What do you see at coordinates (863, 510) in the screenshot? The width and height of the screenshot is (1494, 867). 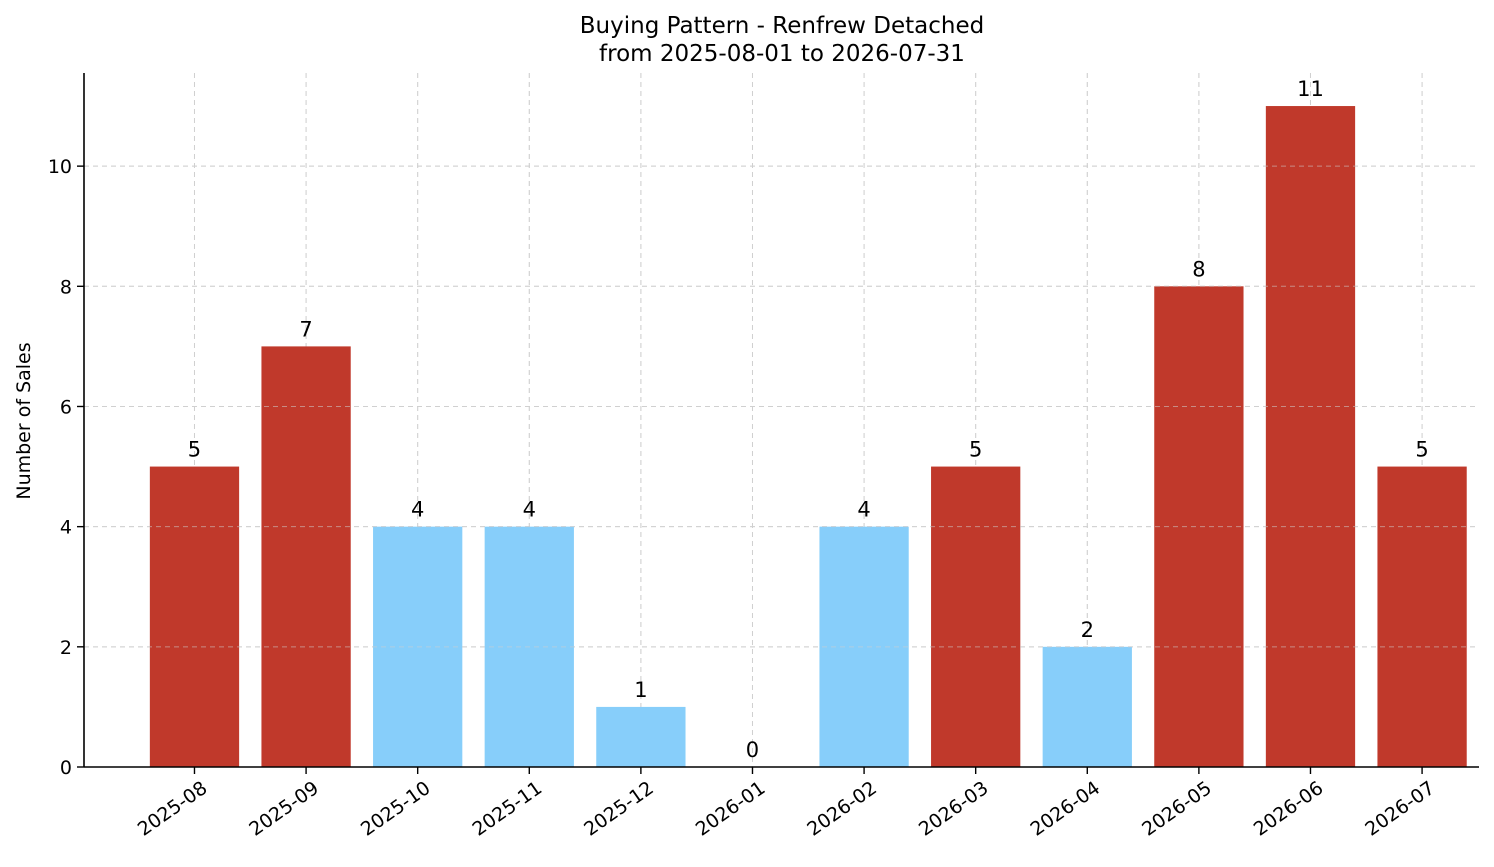 I see `data-label-2026-02: 4` at bounding box center [863, 510].